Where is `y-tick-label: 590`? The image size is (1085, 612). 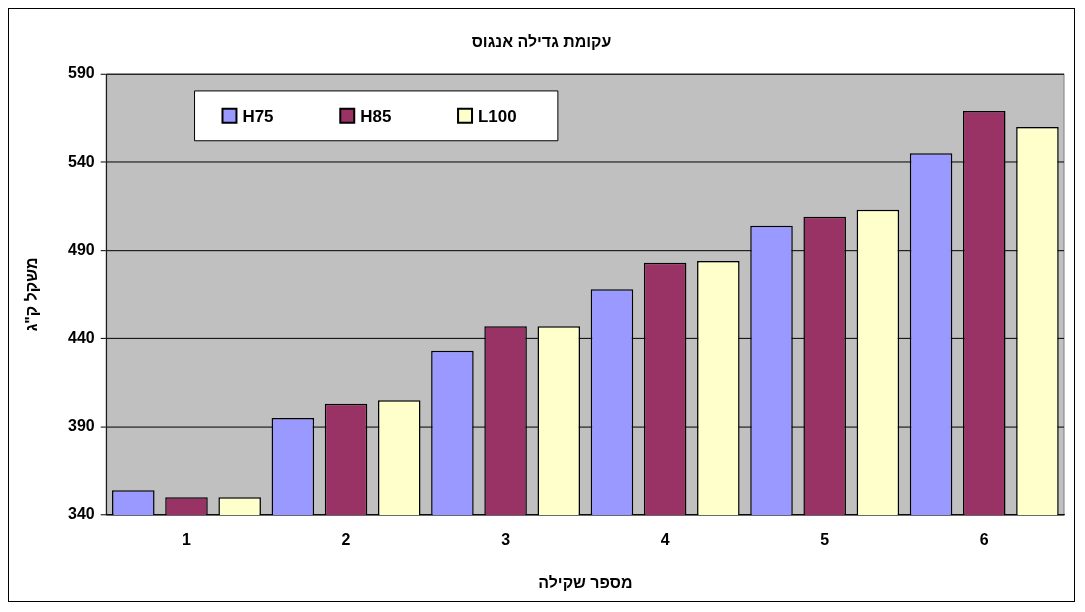 y-tick-label: 590 is located at coordinates (81, 73).